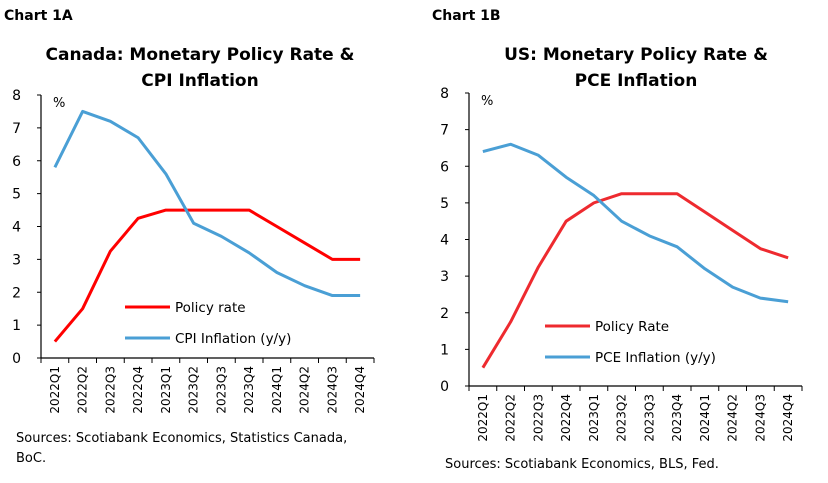 The width and height of the screenshot is (828, 483). What do you see at coordinates (233, 339) in the screenshot?
I see `legend-label: CPI Inflation (y/y)` at bounding box center [233, 339].